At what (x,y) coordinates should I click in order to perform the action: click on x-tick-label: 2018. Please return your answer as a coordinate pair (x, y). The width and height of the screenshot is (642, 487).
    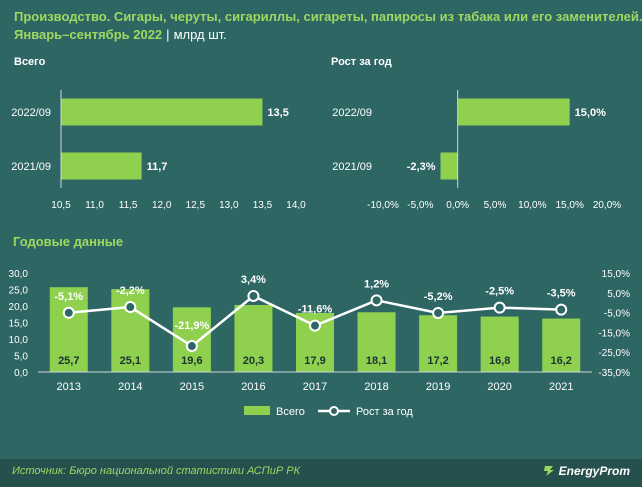
    Looking at the image, I should click on (376, 387).